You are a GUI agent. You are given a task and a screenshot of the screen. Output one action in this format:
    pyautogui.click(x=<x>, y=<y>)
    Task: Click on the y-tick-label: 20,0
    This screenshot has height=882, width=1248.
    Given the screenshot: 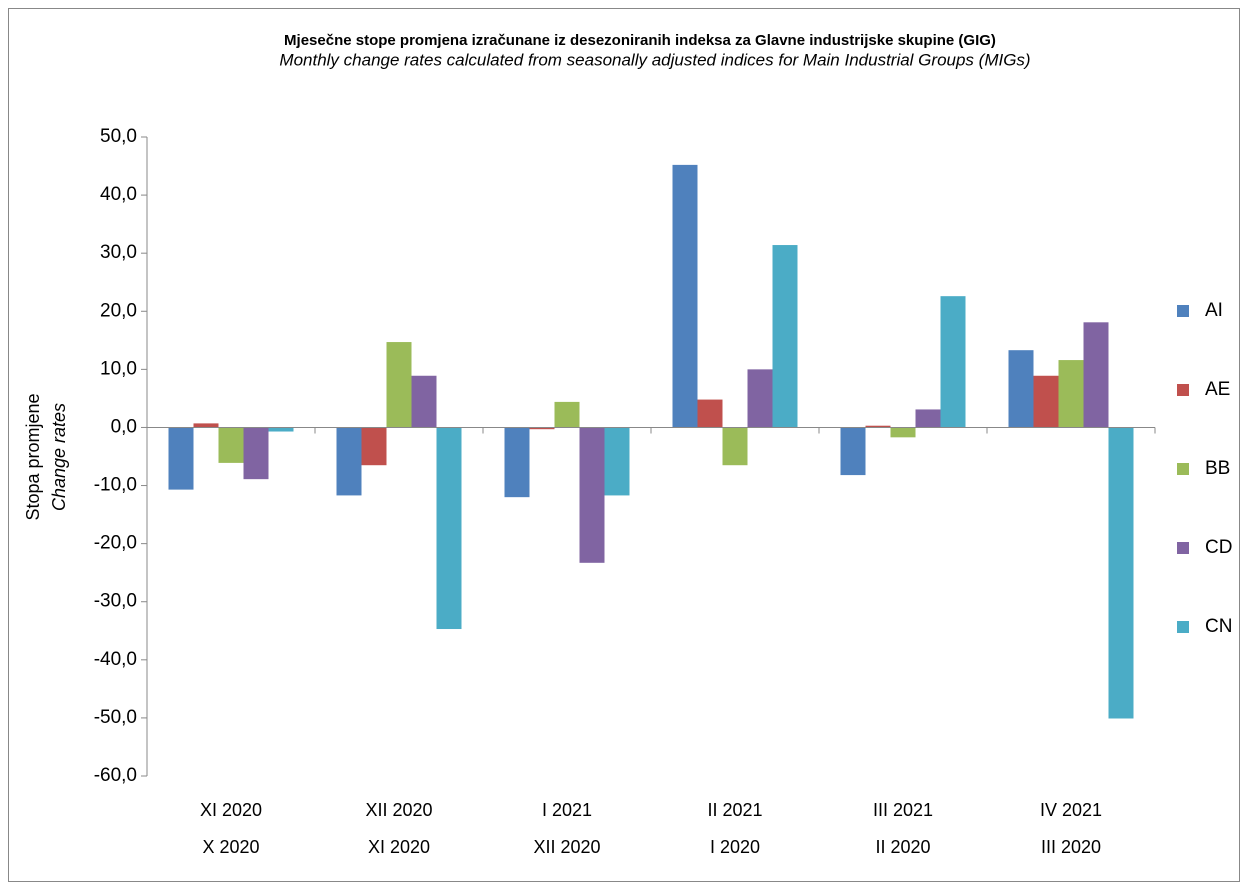 What is the action you would take?
    pyautogui.click(x=118, y=310)
    